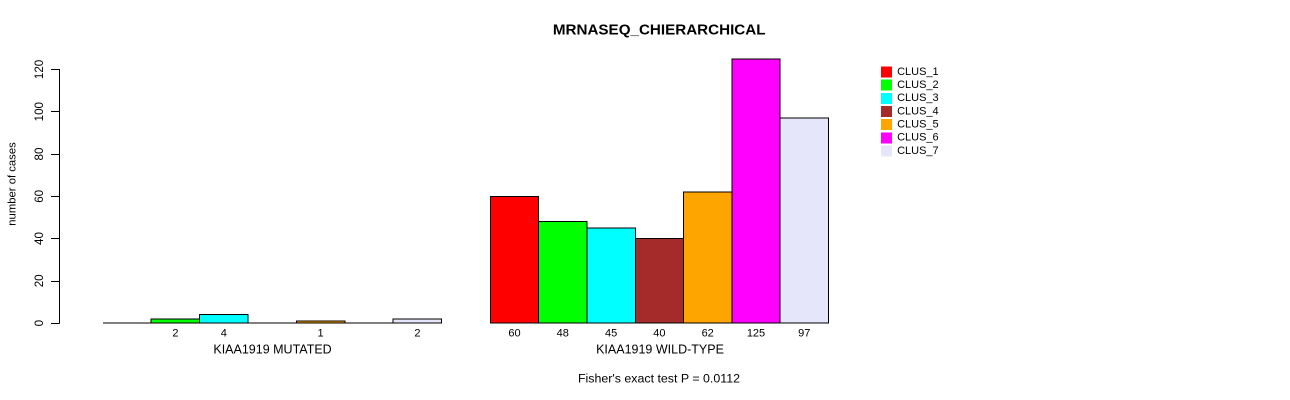  I want to click on svg-text: MRNASEQ_CHIERARCHICAL, so click(659, 29).